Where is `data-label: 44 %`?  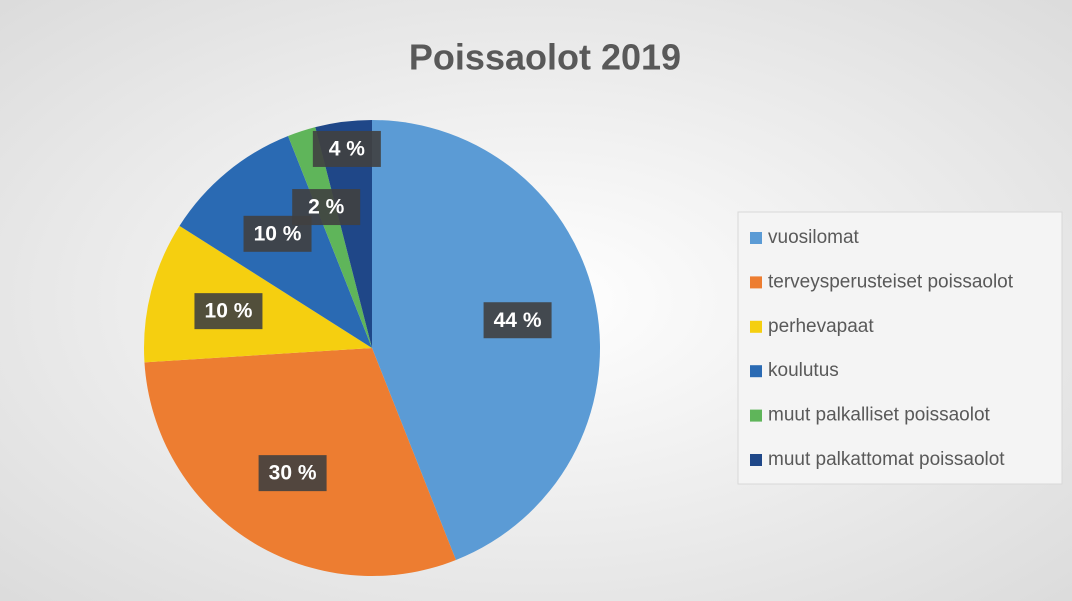 data-label: 44 % is located at coordinates (518, 320).